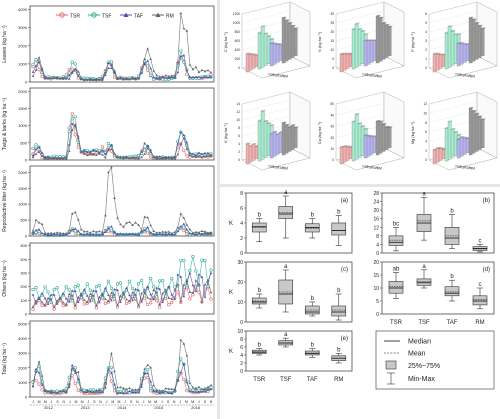 This screenshot has width=500, height=419. What do you see at coordinates (424, 366) in the screenshot?
I see `legend-box-label: 25%~75%` at bounding box center [424, 366].